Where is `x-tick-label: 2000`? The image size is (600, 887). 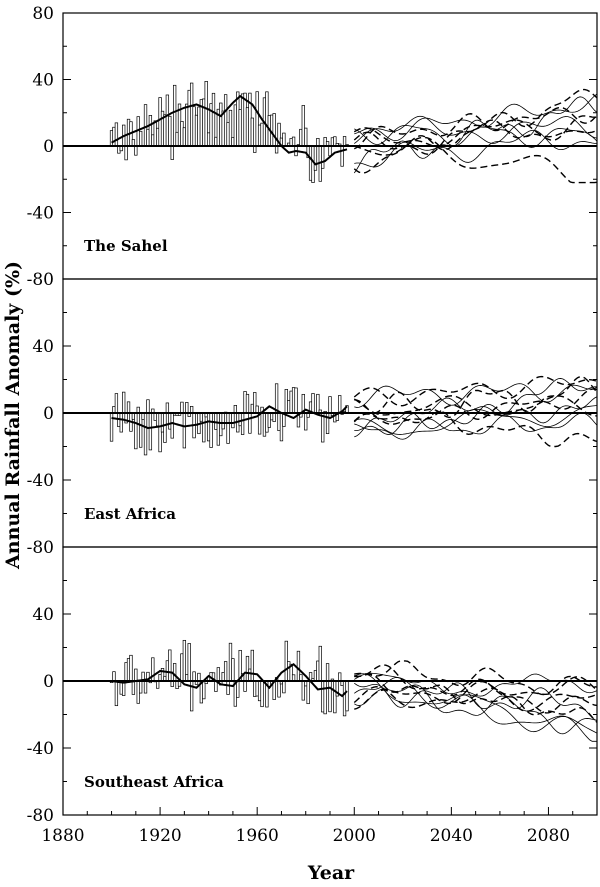
x-tick-label: 2000 is located at coordinates (354, 836).